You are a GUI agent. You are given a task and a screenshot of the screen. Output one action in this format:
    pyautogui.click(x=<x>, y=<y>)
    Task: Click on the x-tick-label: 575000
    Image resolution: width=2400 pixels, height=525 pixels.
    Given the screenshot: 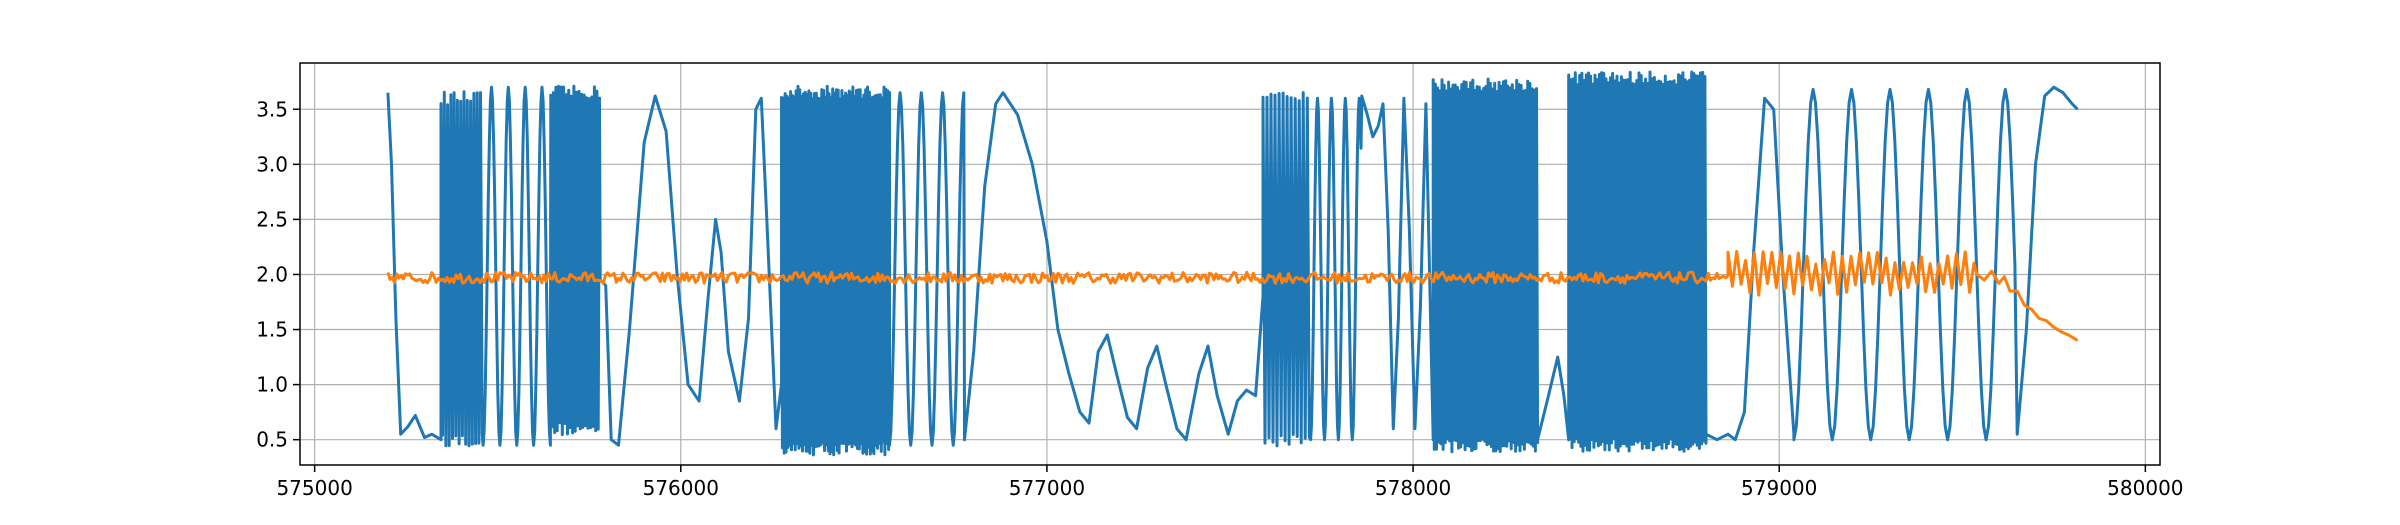 What is the action you would take?
    pyautogui.click(x=314, y=488)
    